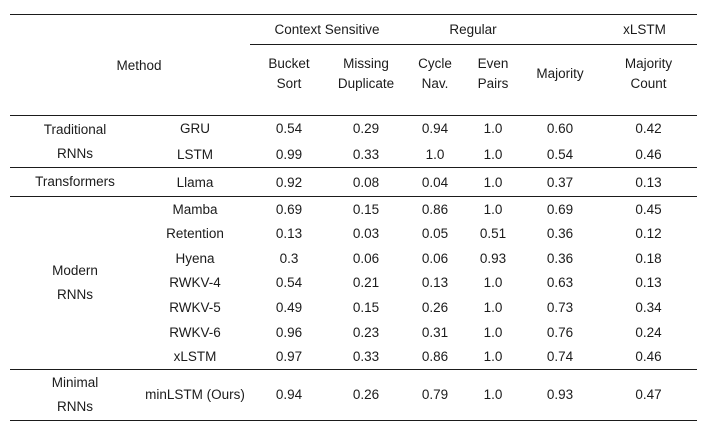 The height and width of the screenshot is (434, 703). What do you see at coordinates (493, 258) in the screenshot?
I see `cell-value: 0.93` at bounding box center [493, 258].